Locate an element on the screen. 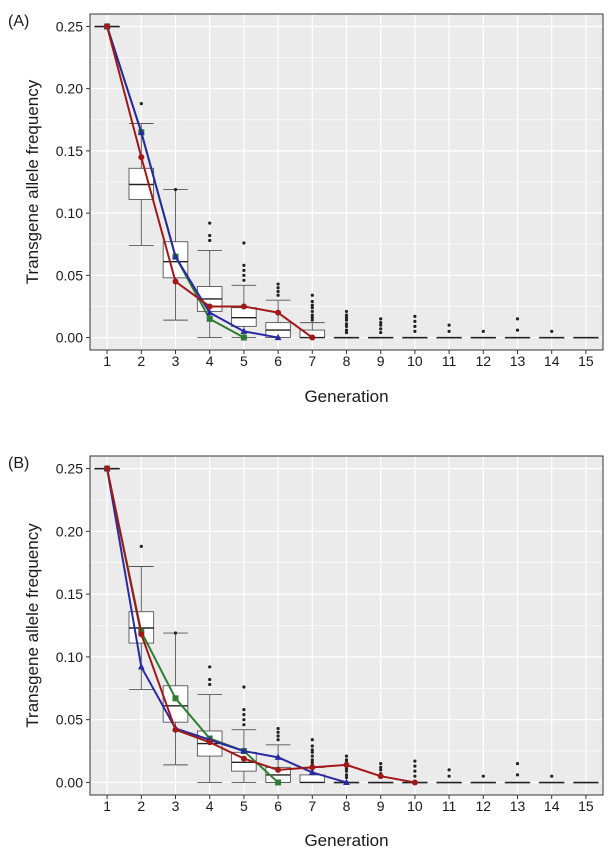  y-tick-label: 0.00 is located at coordinates (69, 338).